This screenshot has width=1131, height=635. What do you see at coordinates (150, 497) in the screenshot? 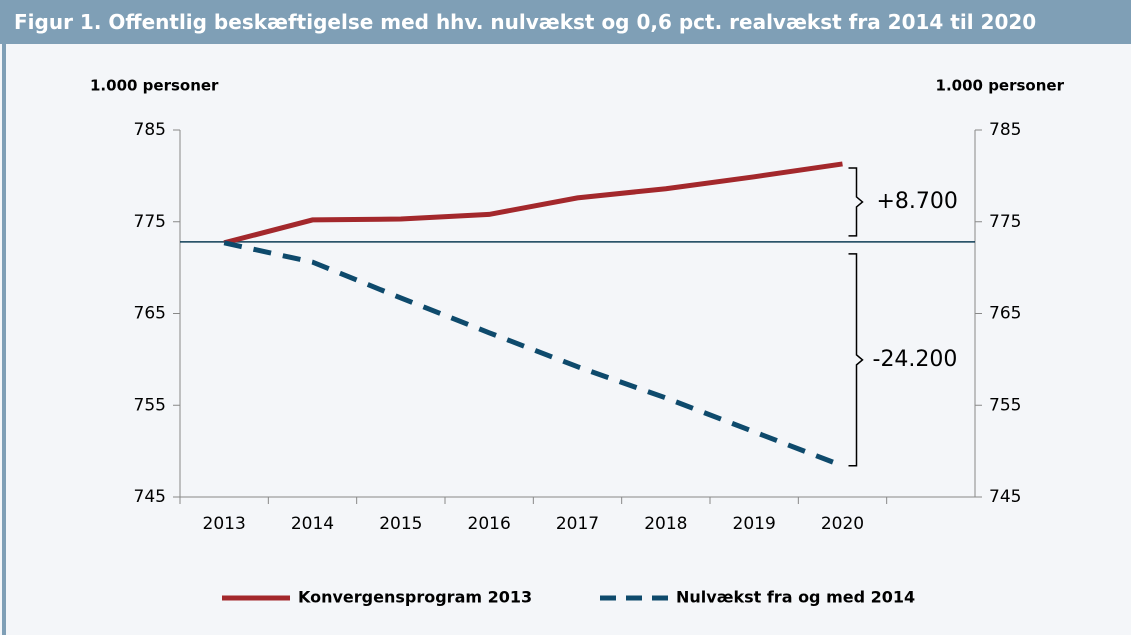
I see `y-tick-label: 745` at bounding box center [150, 497].